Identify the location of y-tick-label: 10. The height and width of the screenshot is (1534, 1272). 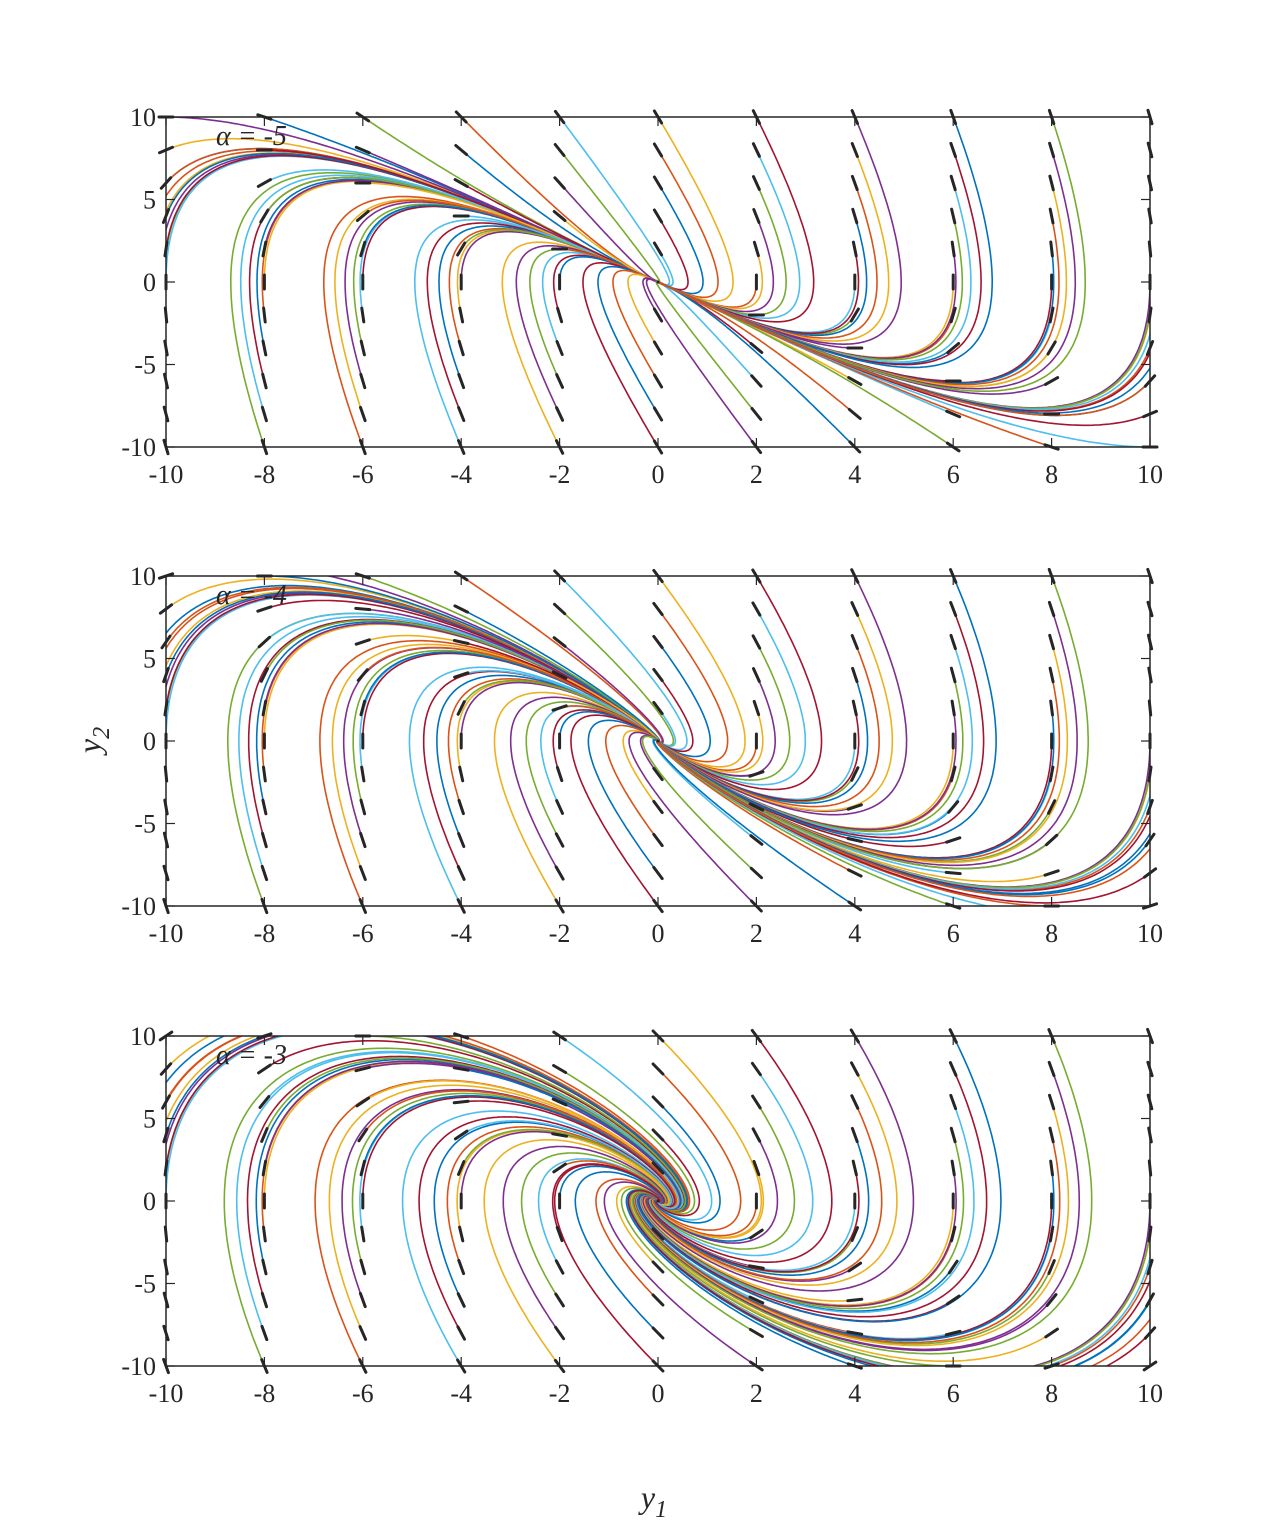
(143, 576).